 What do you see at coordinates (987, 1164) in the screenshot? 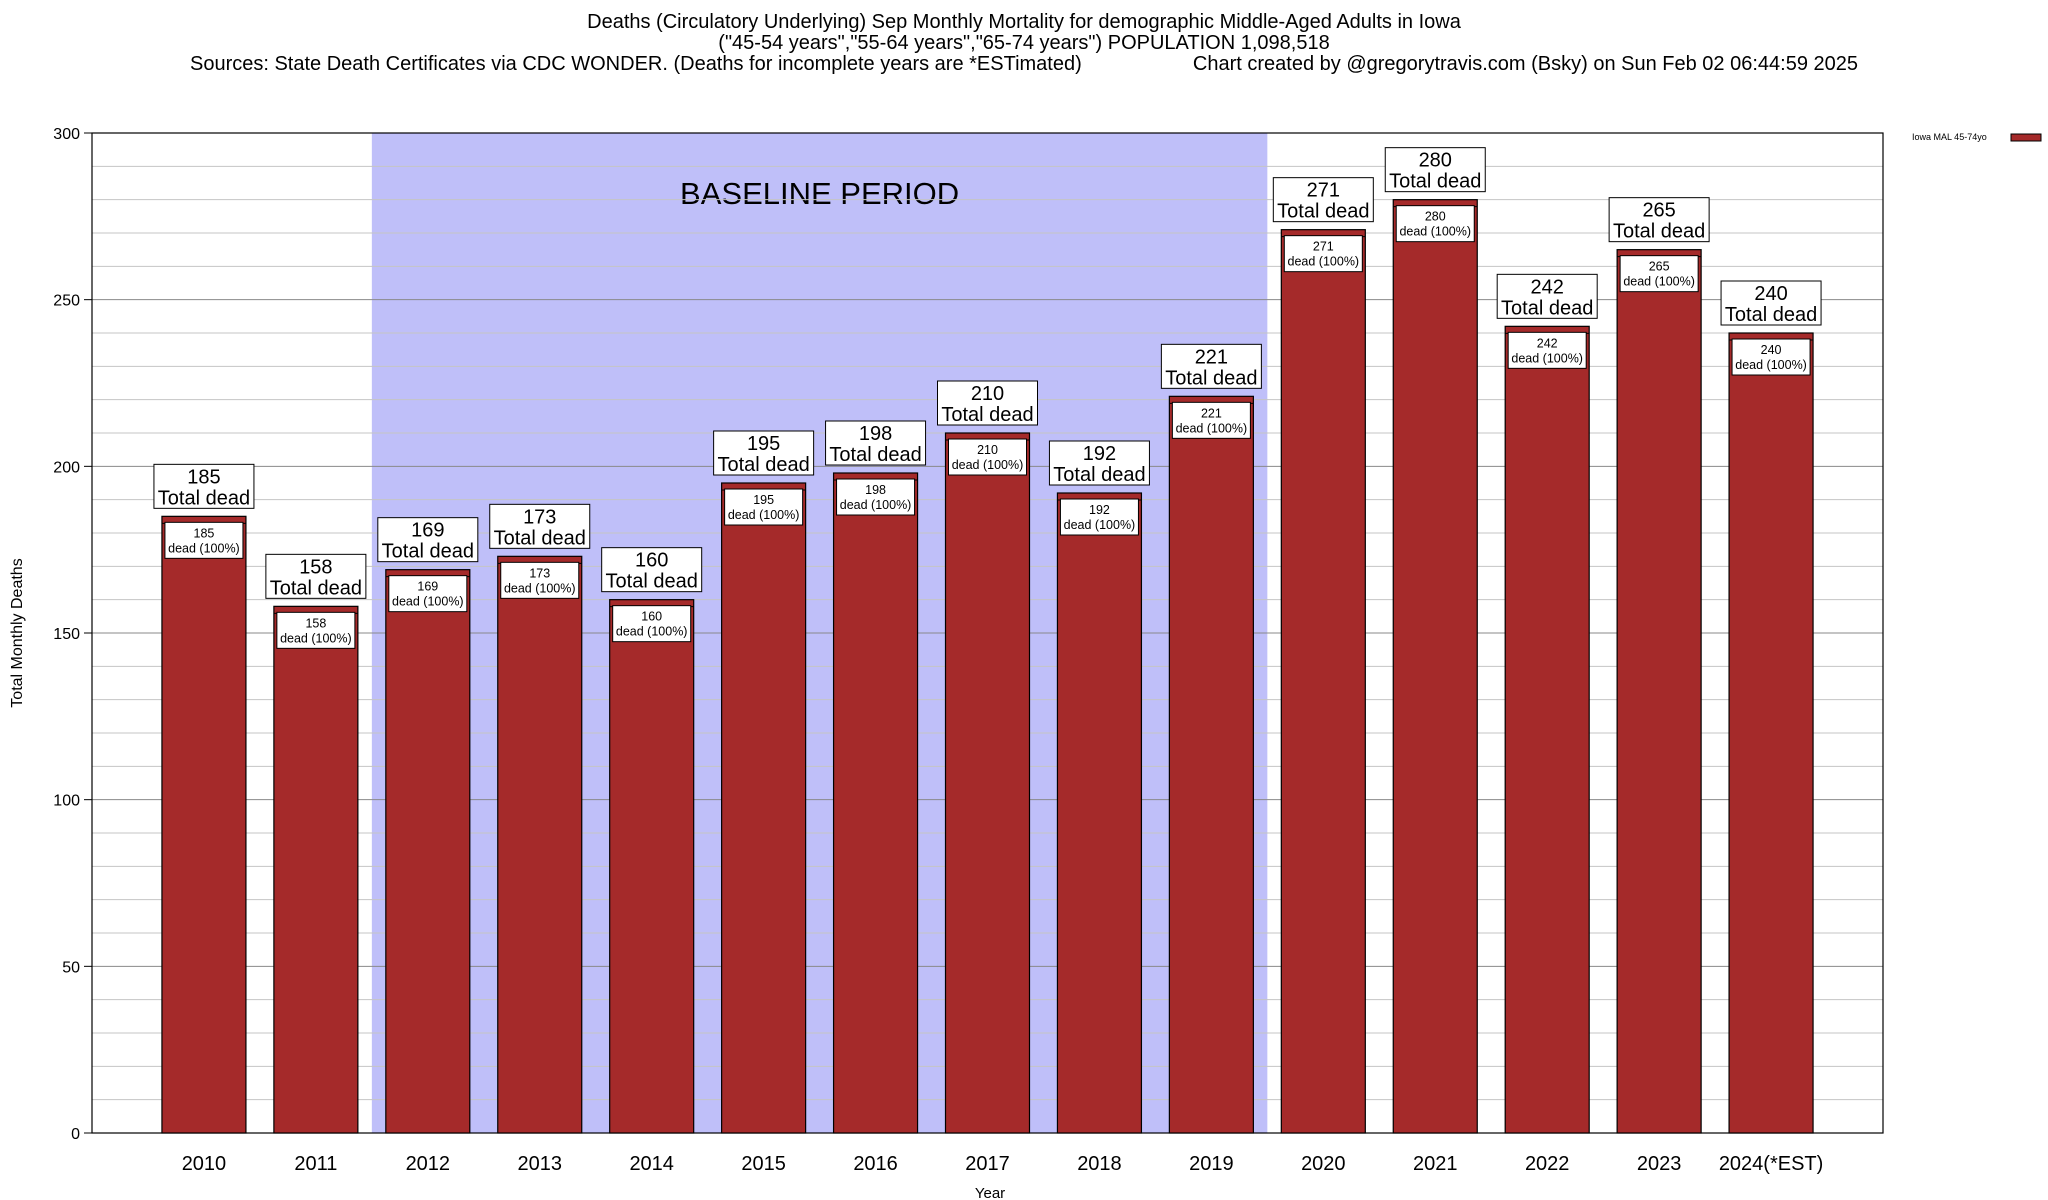
I see `x-tick-label: 2017` at bounding box center [987, 1164].